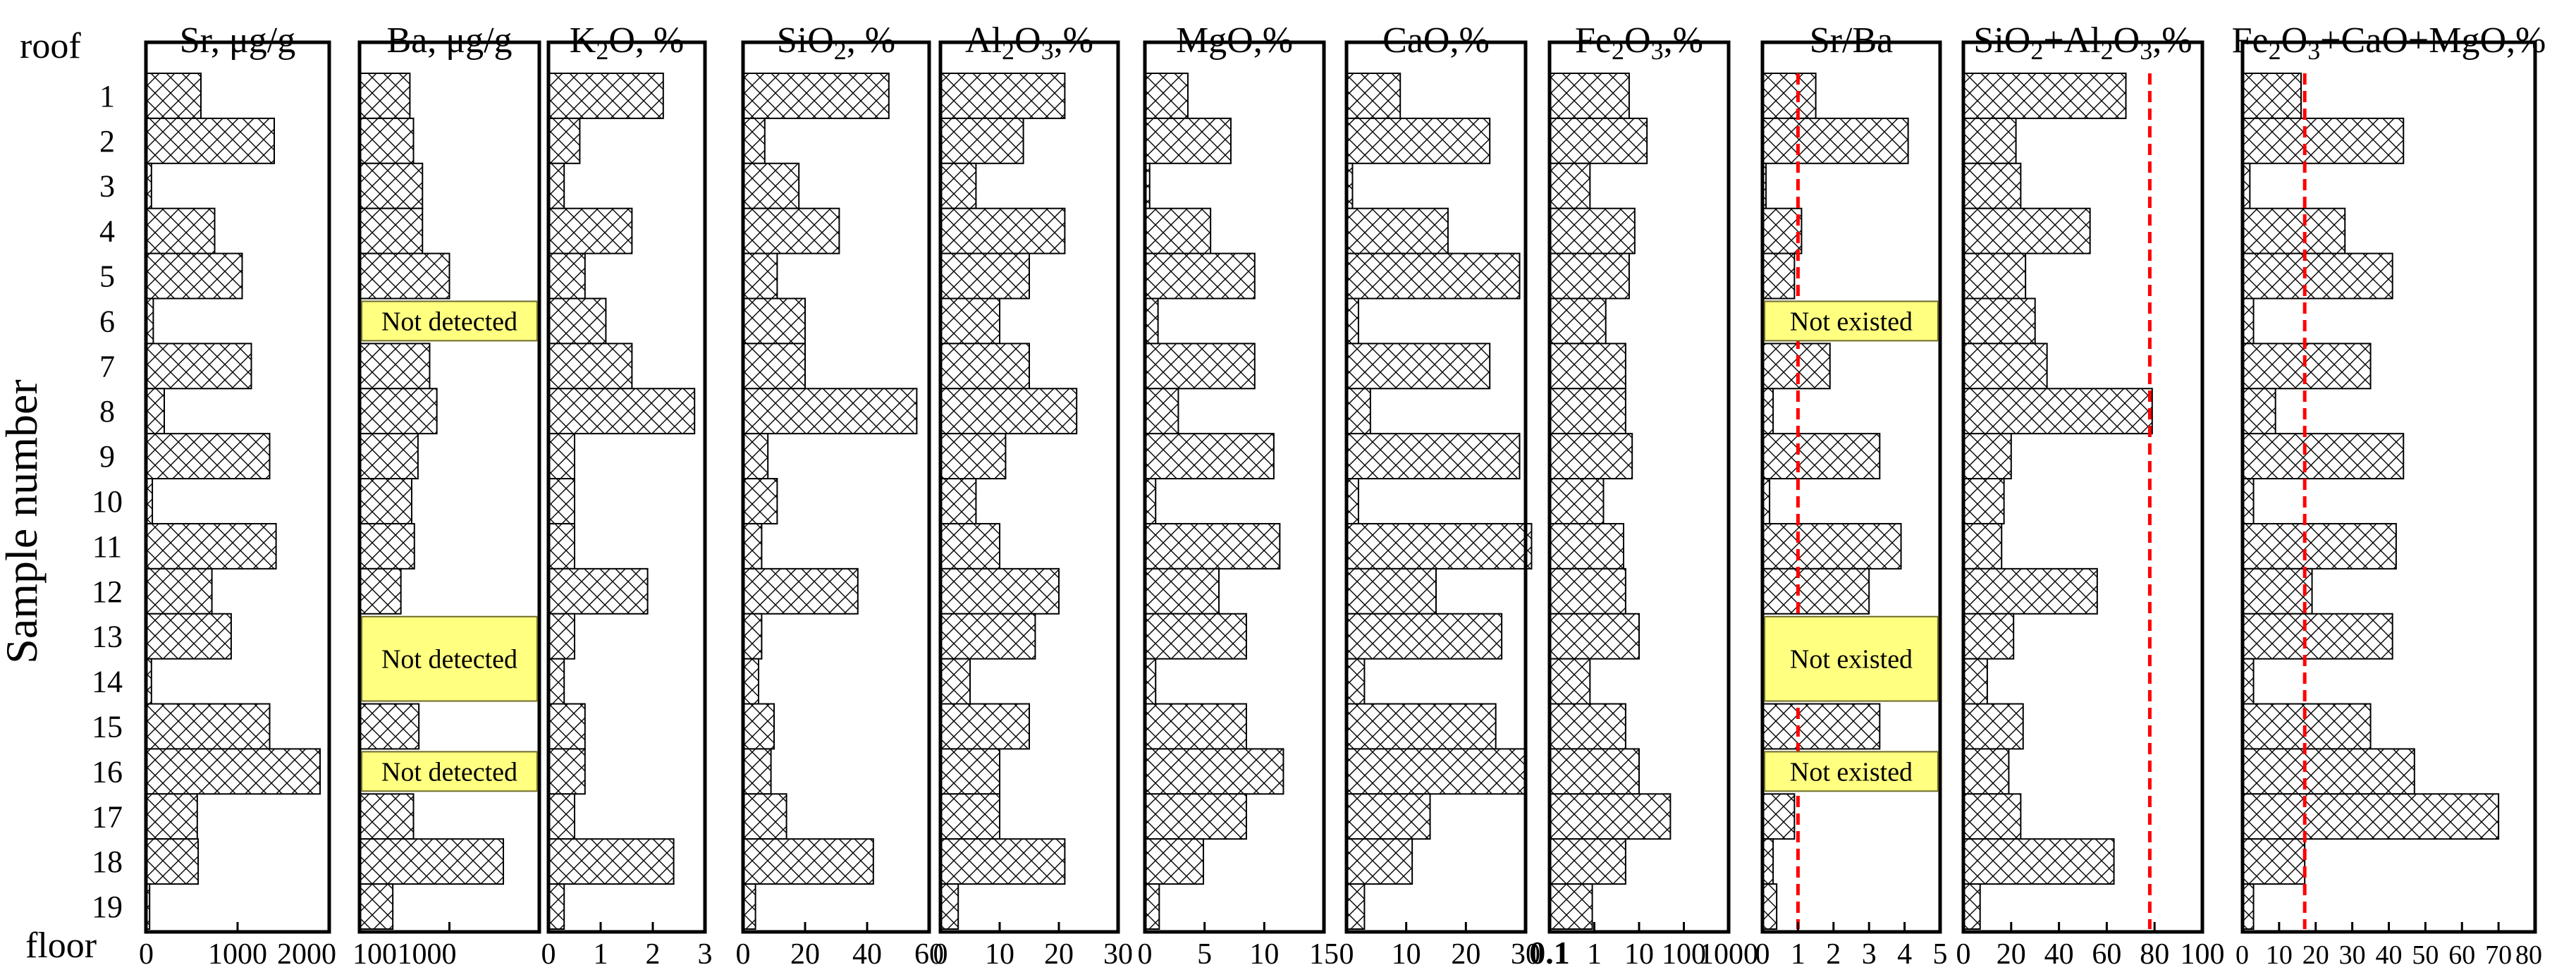 The image size is (2576, 977). I want to click on panel-title: SiO2+Al2O3,%, so click(2082, 42).